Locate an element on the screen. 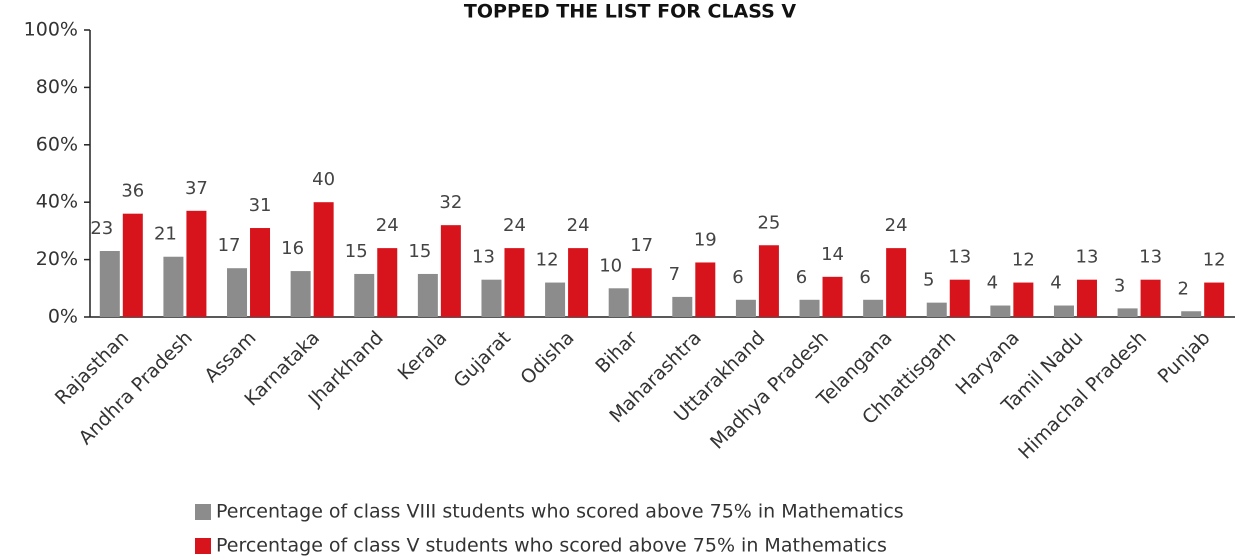 The width and height of the screenshot is (1243, 558). x-tick-label: Punjab is located at coordinates (1184, 357).